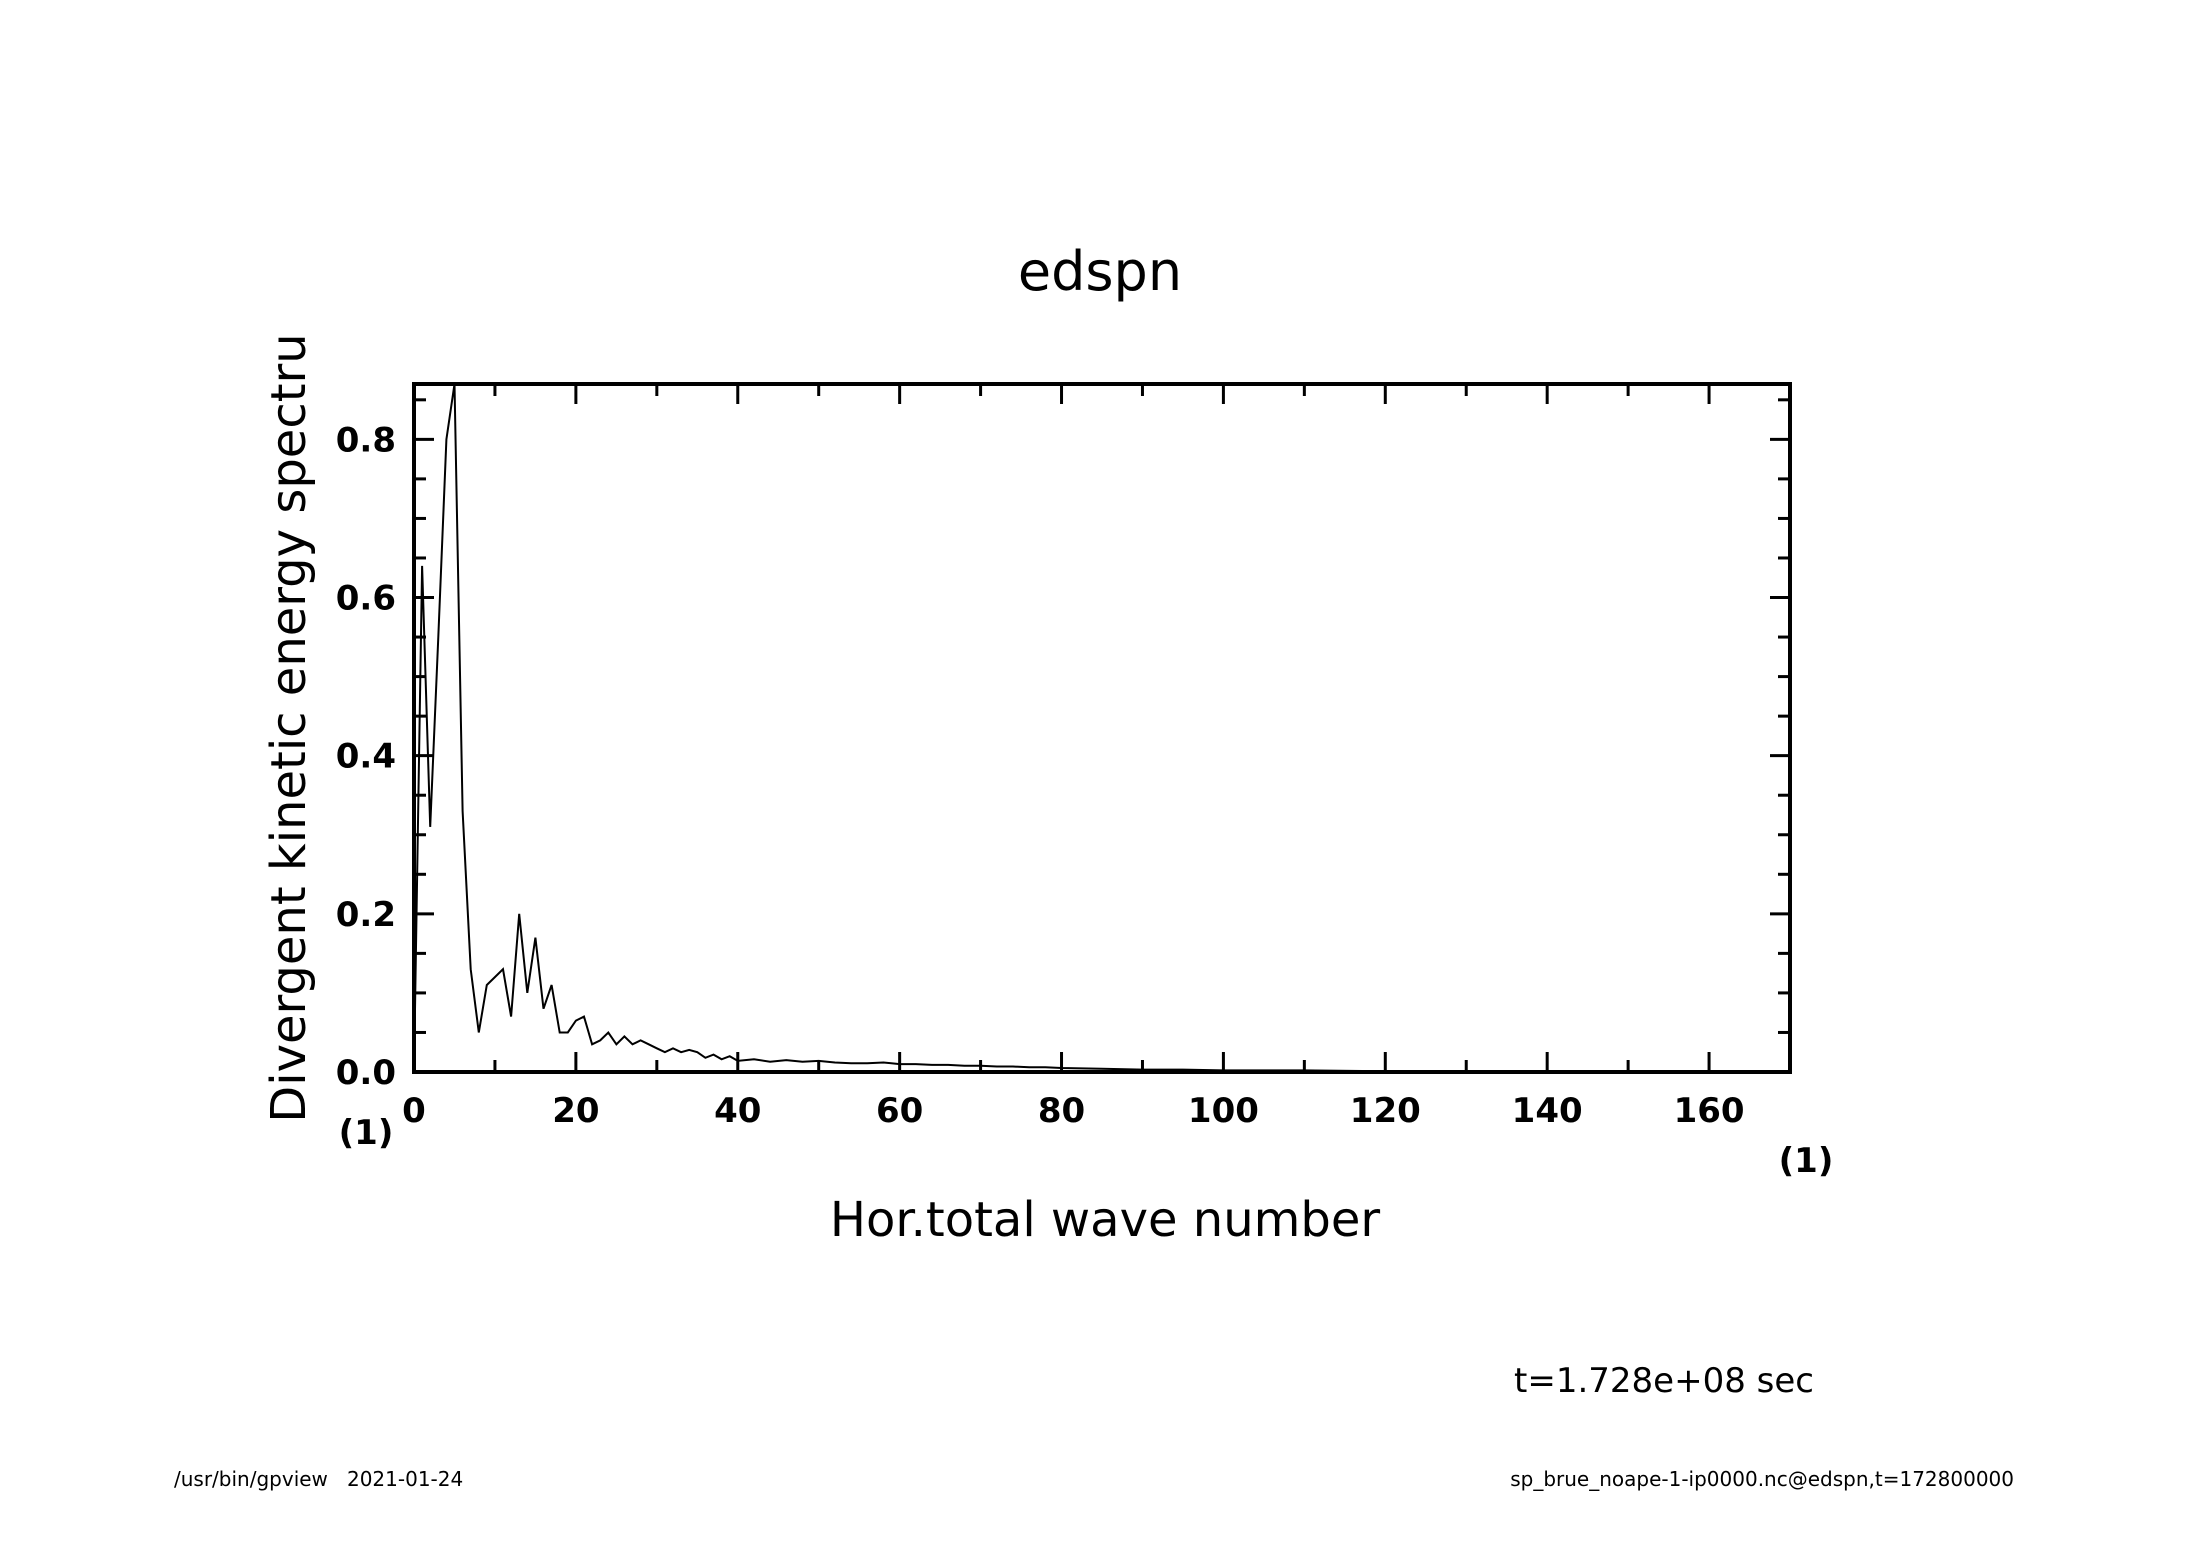  Describe the element at coordinates (1061, 1111) in the screenshot. I see `x-tick-label: 80` at that location.